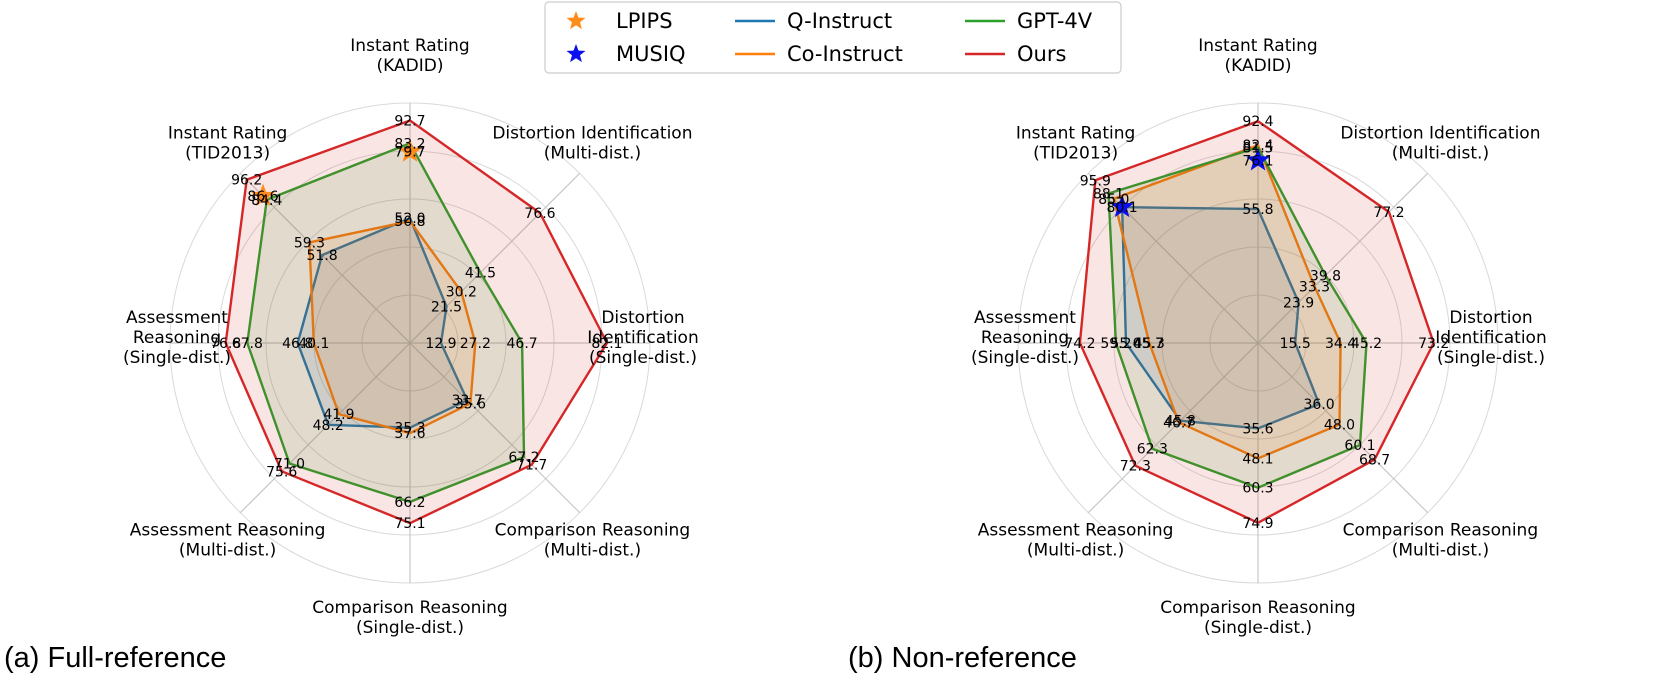 The height and width of the screenshot is (682, 1661). Describe the element at coordinates (409, 503) in the screenshot. I see `value-label: 66.2` at that location.